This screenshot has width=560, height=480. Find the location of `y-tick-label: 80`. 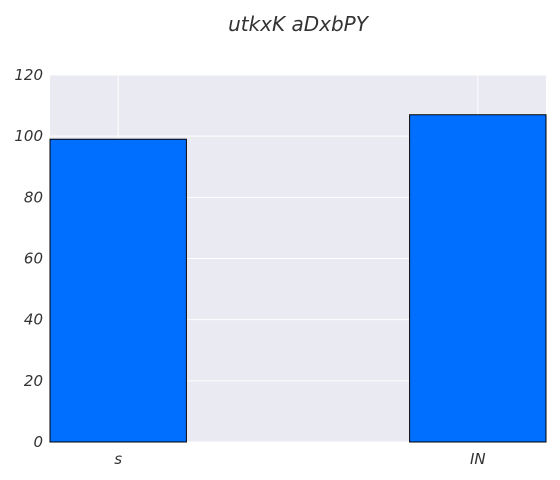

y-tick-label: 80 is located at coordinates (33, 197).